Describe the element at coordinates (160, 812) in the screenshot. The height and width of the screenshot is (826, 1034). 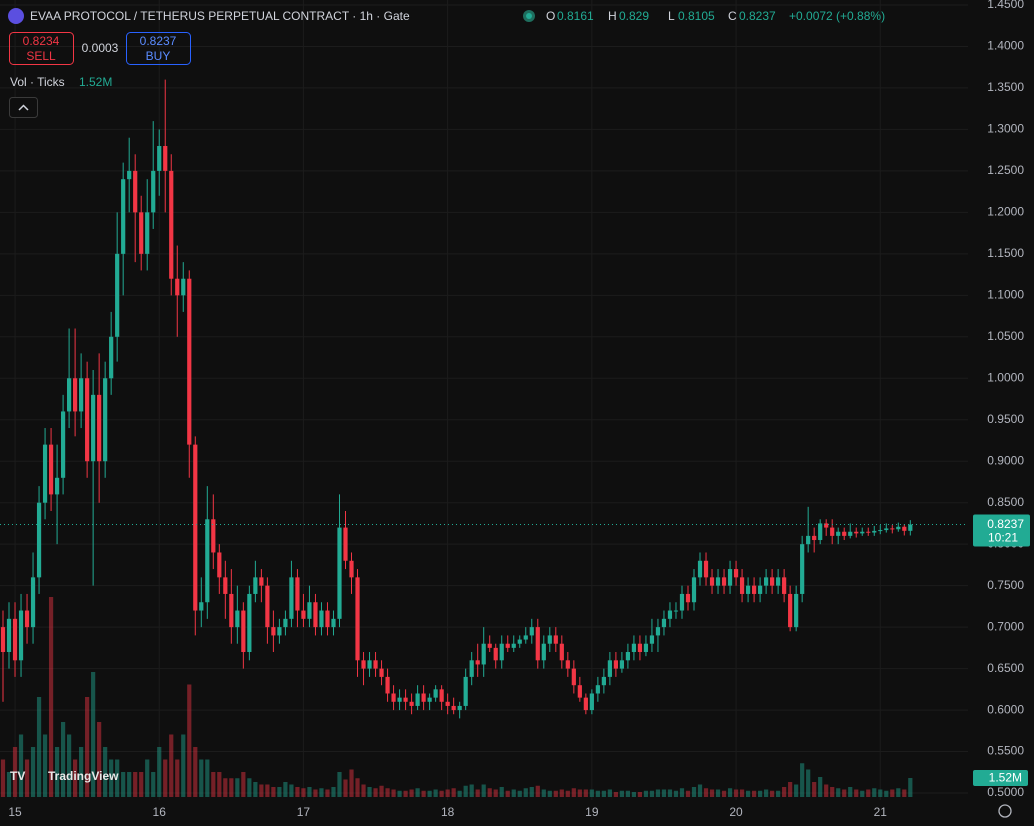
I see `x-tick-label: 16` at that location.